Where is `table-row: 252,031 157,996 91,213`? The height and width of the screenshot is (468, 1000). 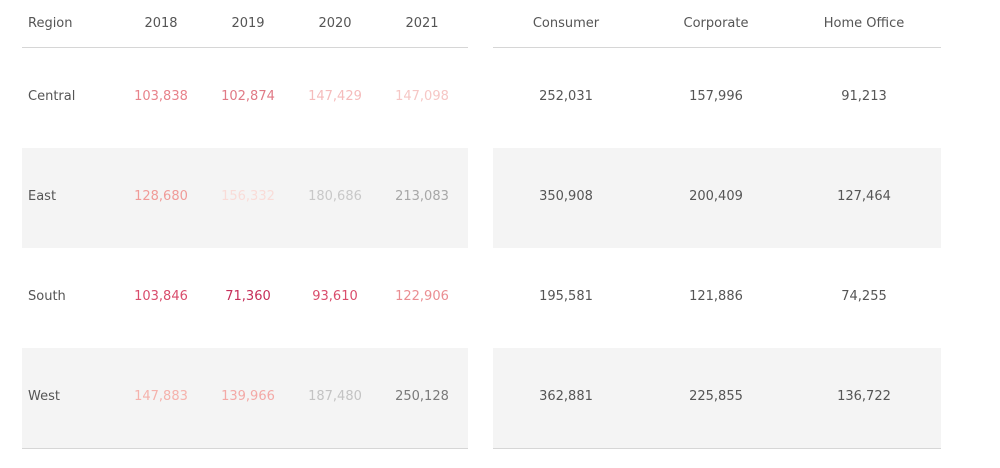 table-row: 252,031 157,996 91,213 is located at coordinates (717, 98).